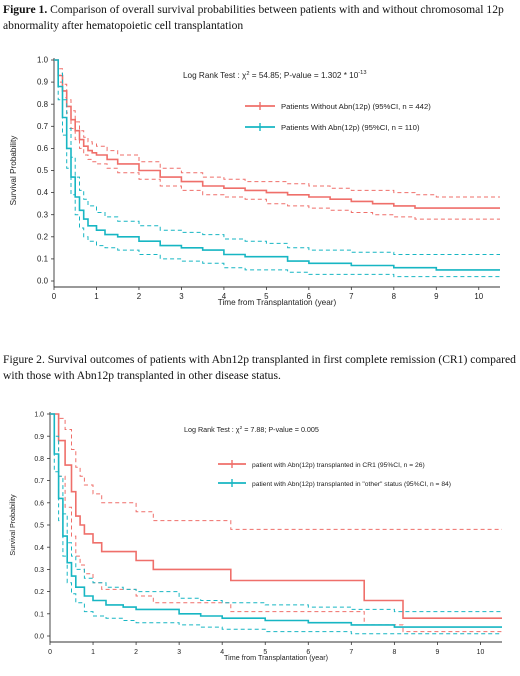 The height and width of the screenshot is (676, 520). I want to click on chart2-y-tick-label: 0.3, so click(39, 570).